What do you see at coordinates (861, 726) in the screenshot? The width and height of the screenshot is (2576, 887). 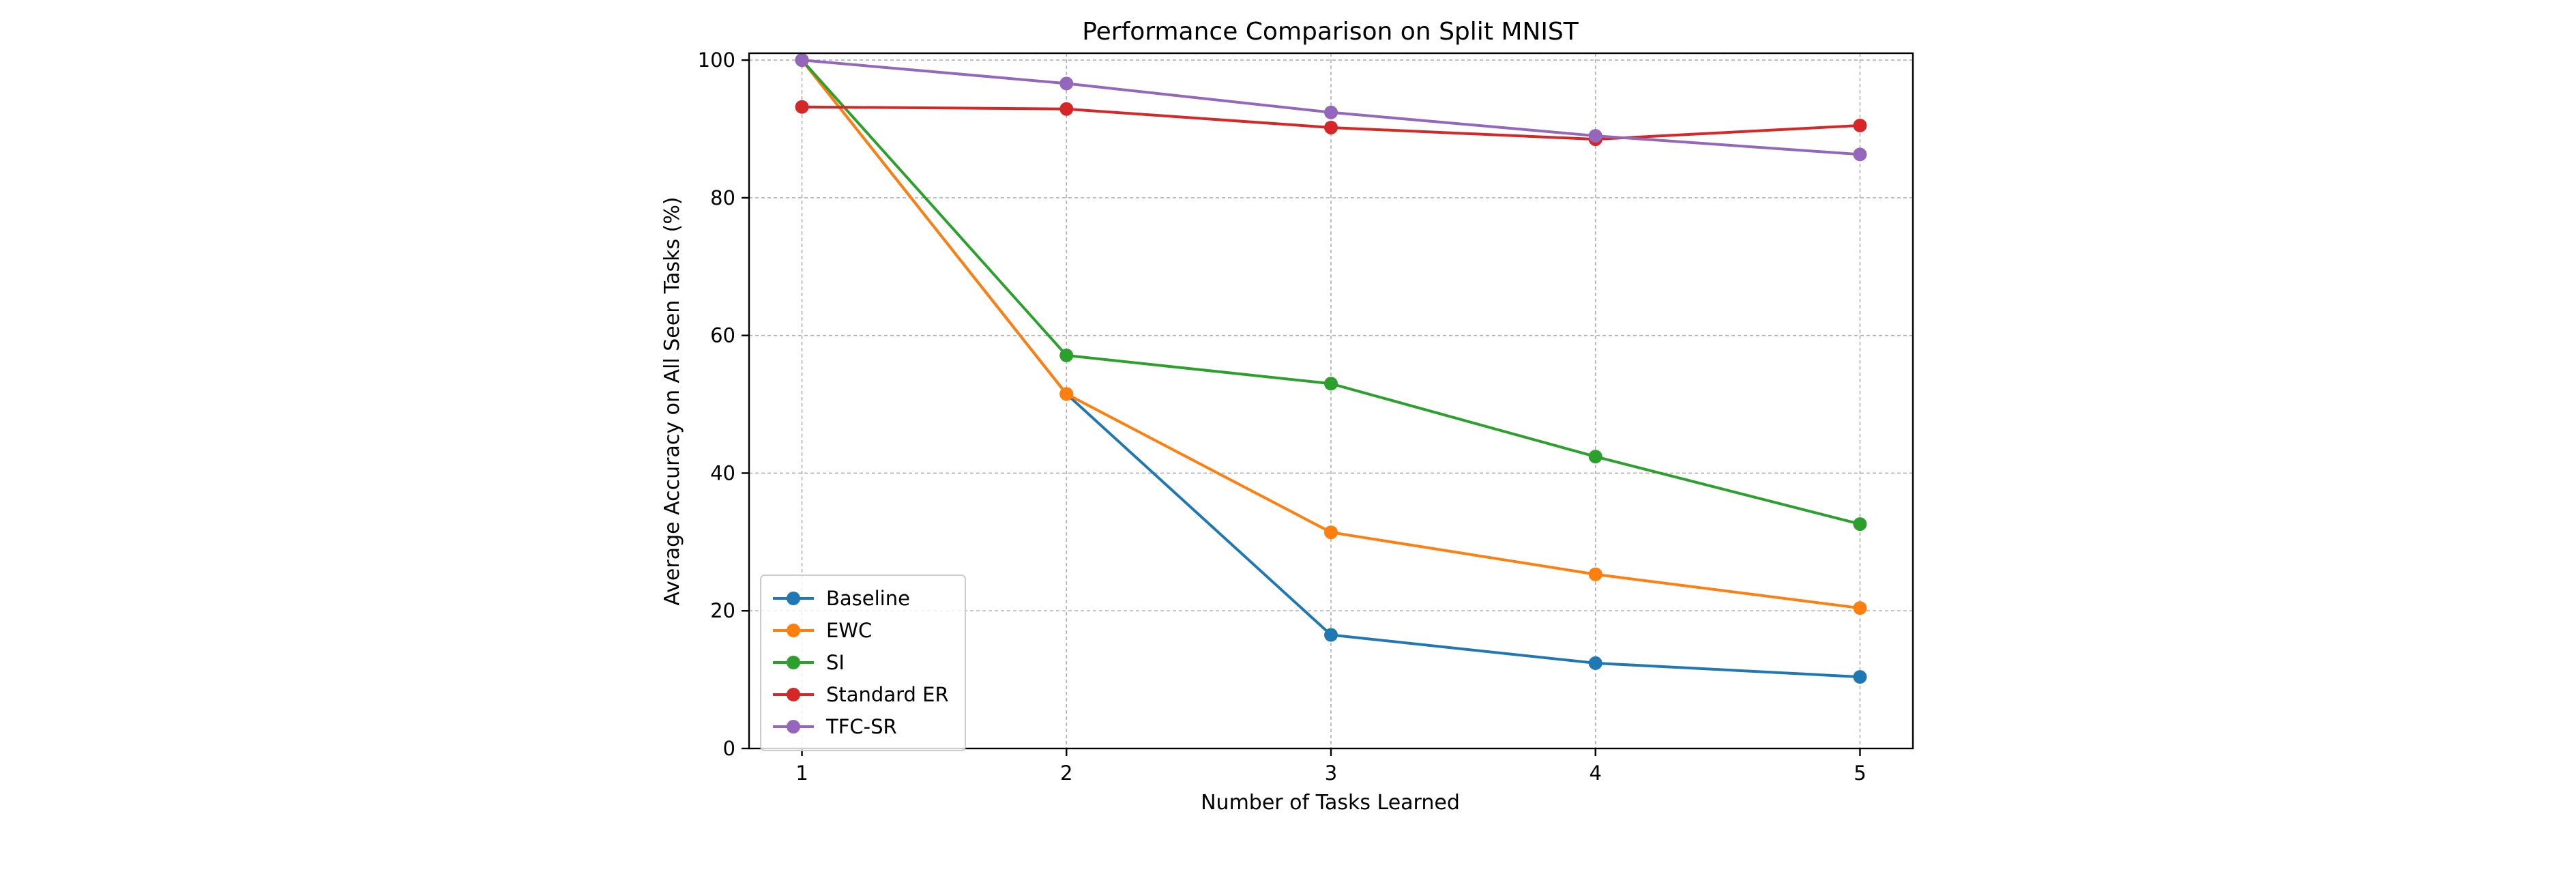 I see `legend-label: TFC-SR` at bounding box center [861, 726].